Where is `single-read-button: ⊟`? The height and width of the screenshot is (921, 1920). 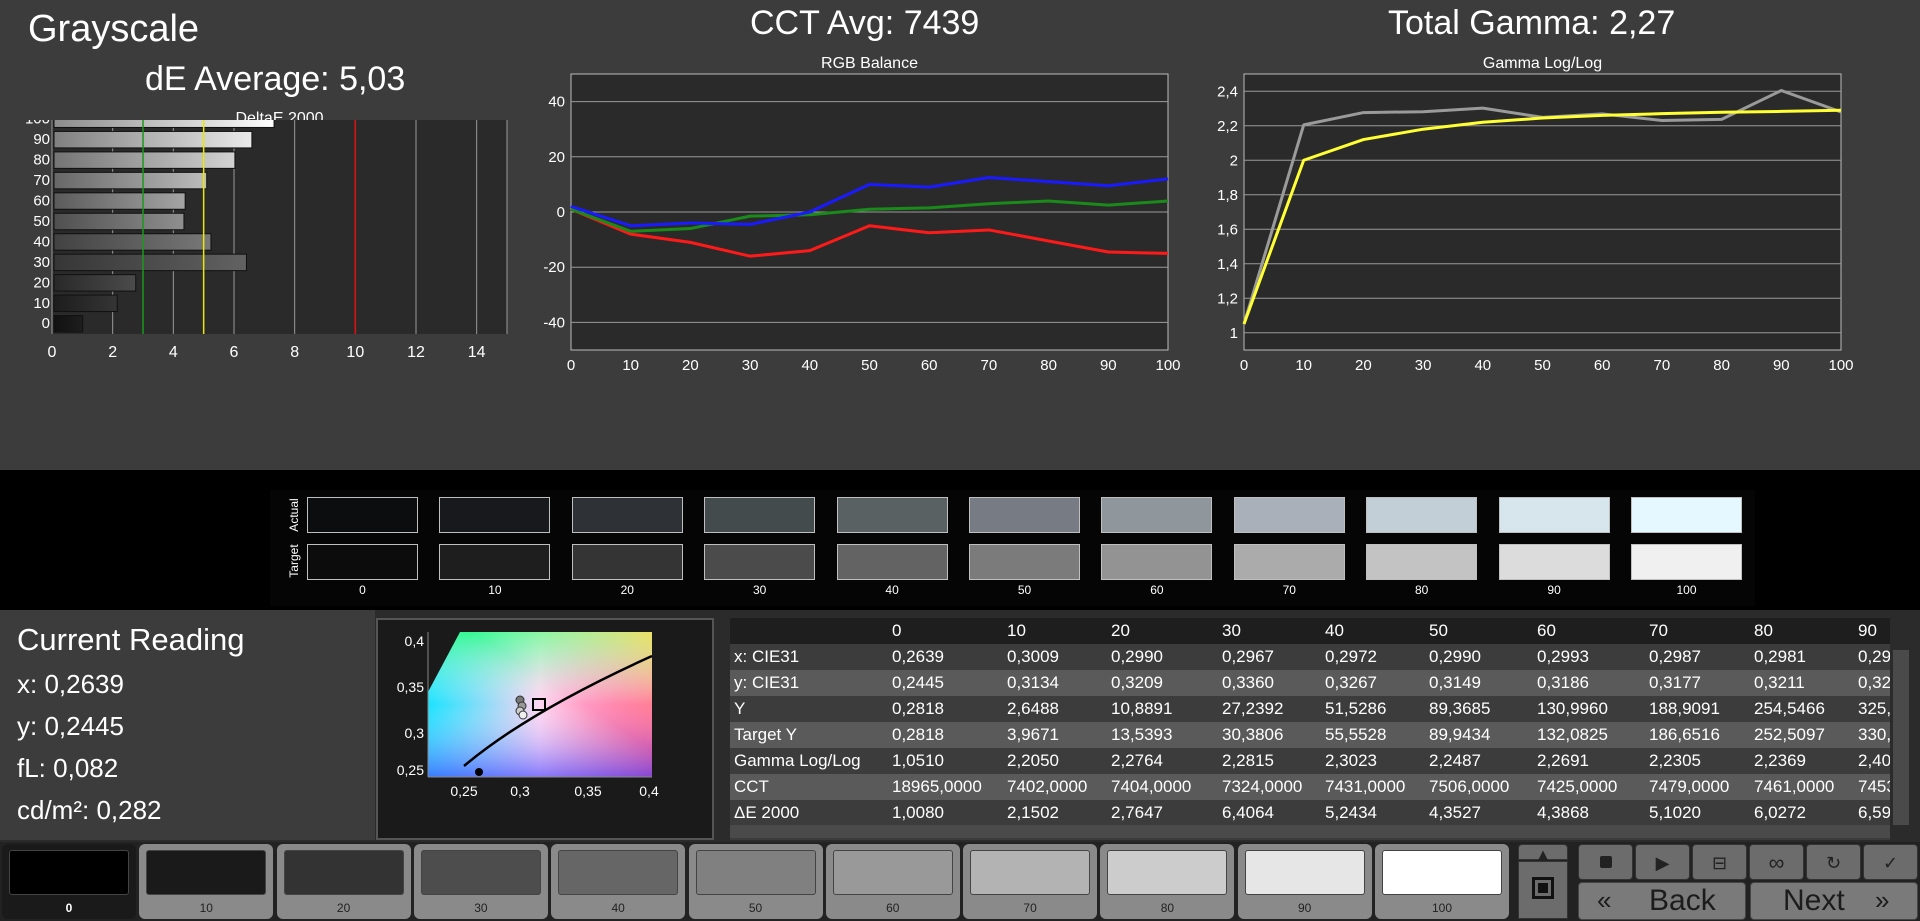 single-read-button: ⊟ is located at coordinates (1719, 862).